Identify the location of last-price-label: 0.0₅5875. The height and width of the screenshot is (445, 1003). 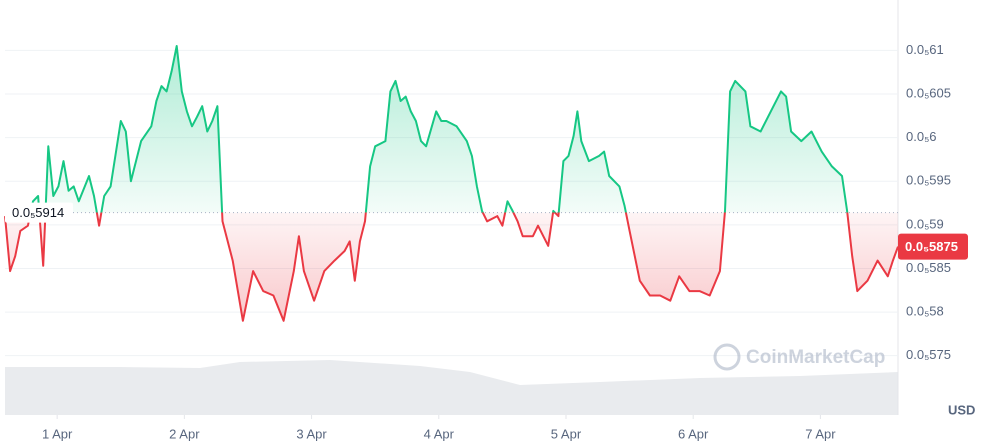
(933, 246).